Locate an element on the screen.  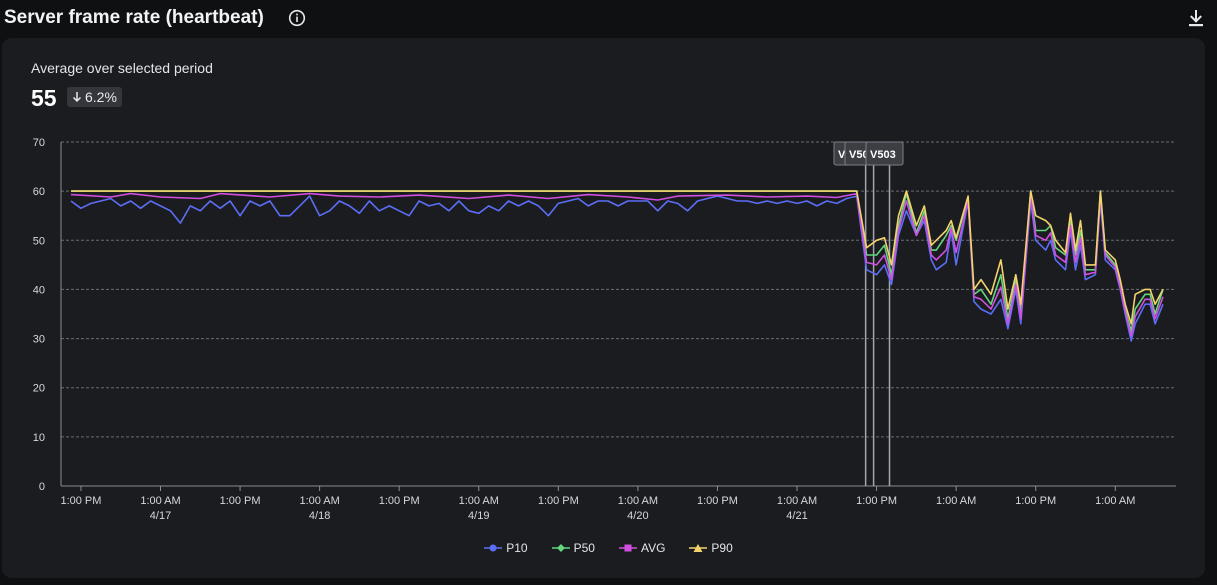
legend-item-avg: AVG is located at coordinates (642, 548).